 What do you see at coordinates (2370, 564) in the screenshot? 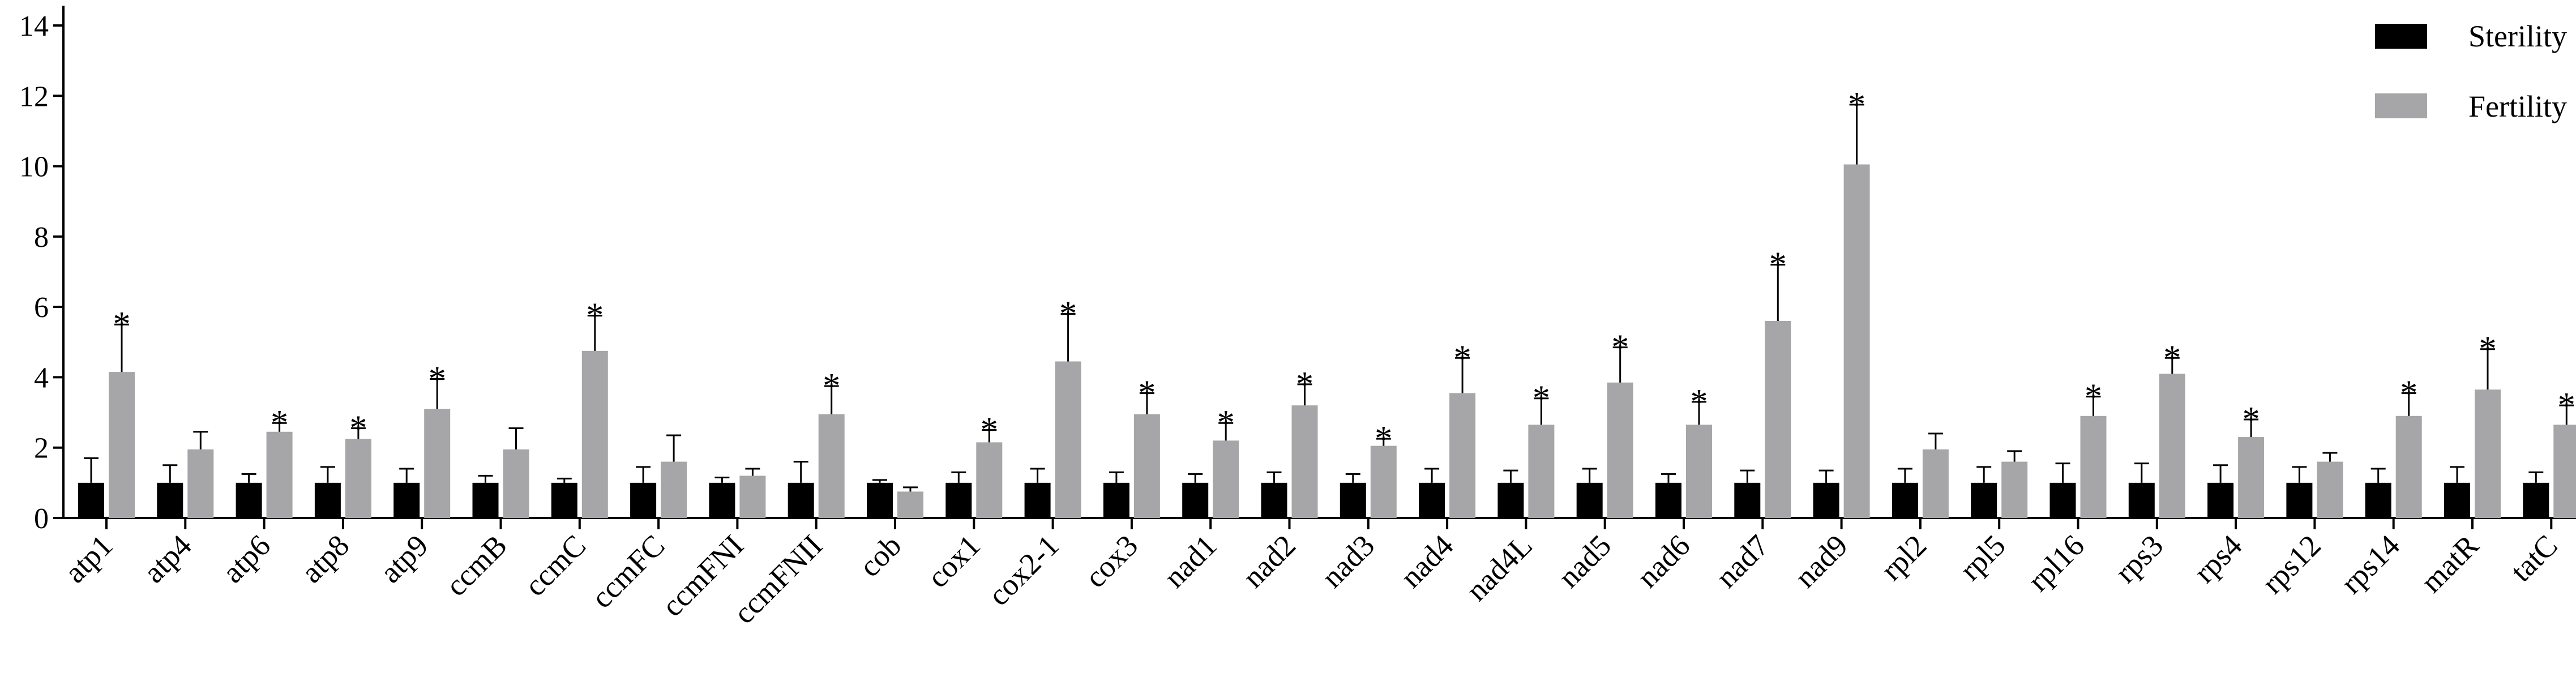
I see `x-tick-label: rps14` at bounding box center [2370, 564].